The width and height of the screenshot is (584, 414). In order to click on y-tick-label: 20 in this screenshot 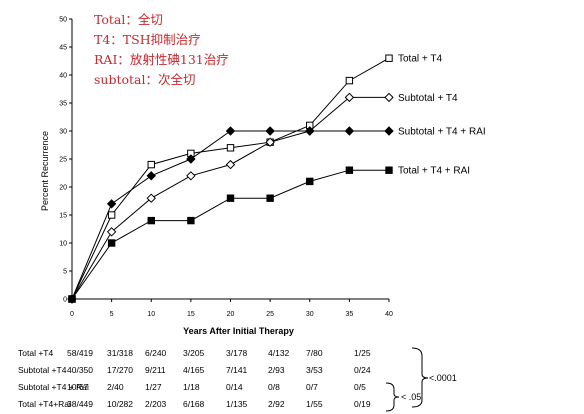, I will do `click(63, 188)`.